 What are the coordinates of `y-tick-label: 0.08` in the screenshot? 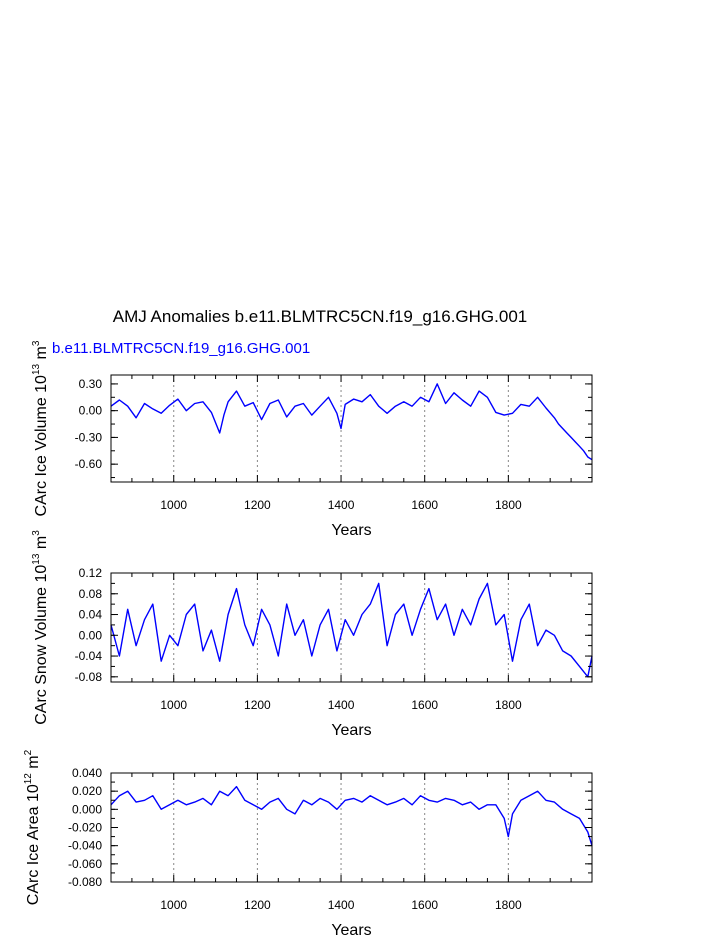 It's located at (91, 594).